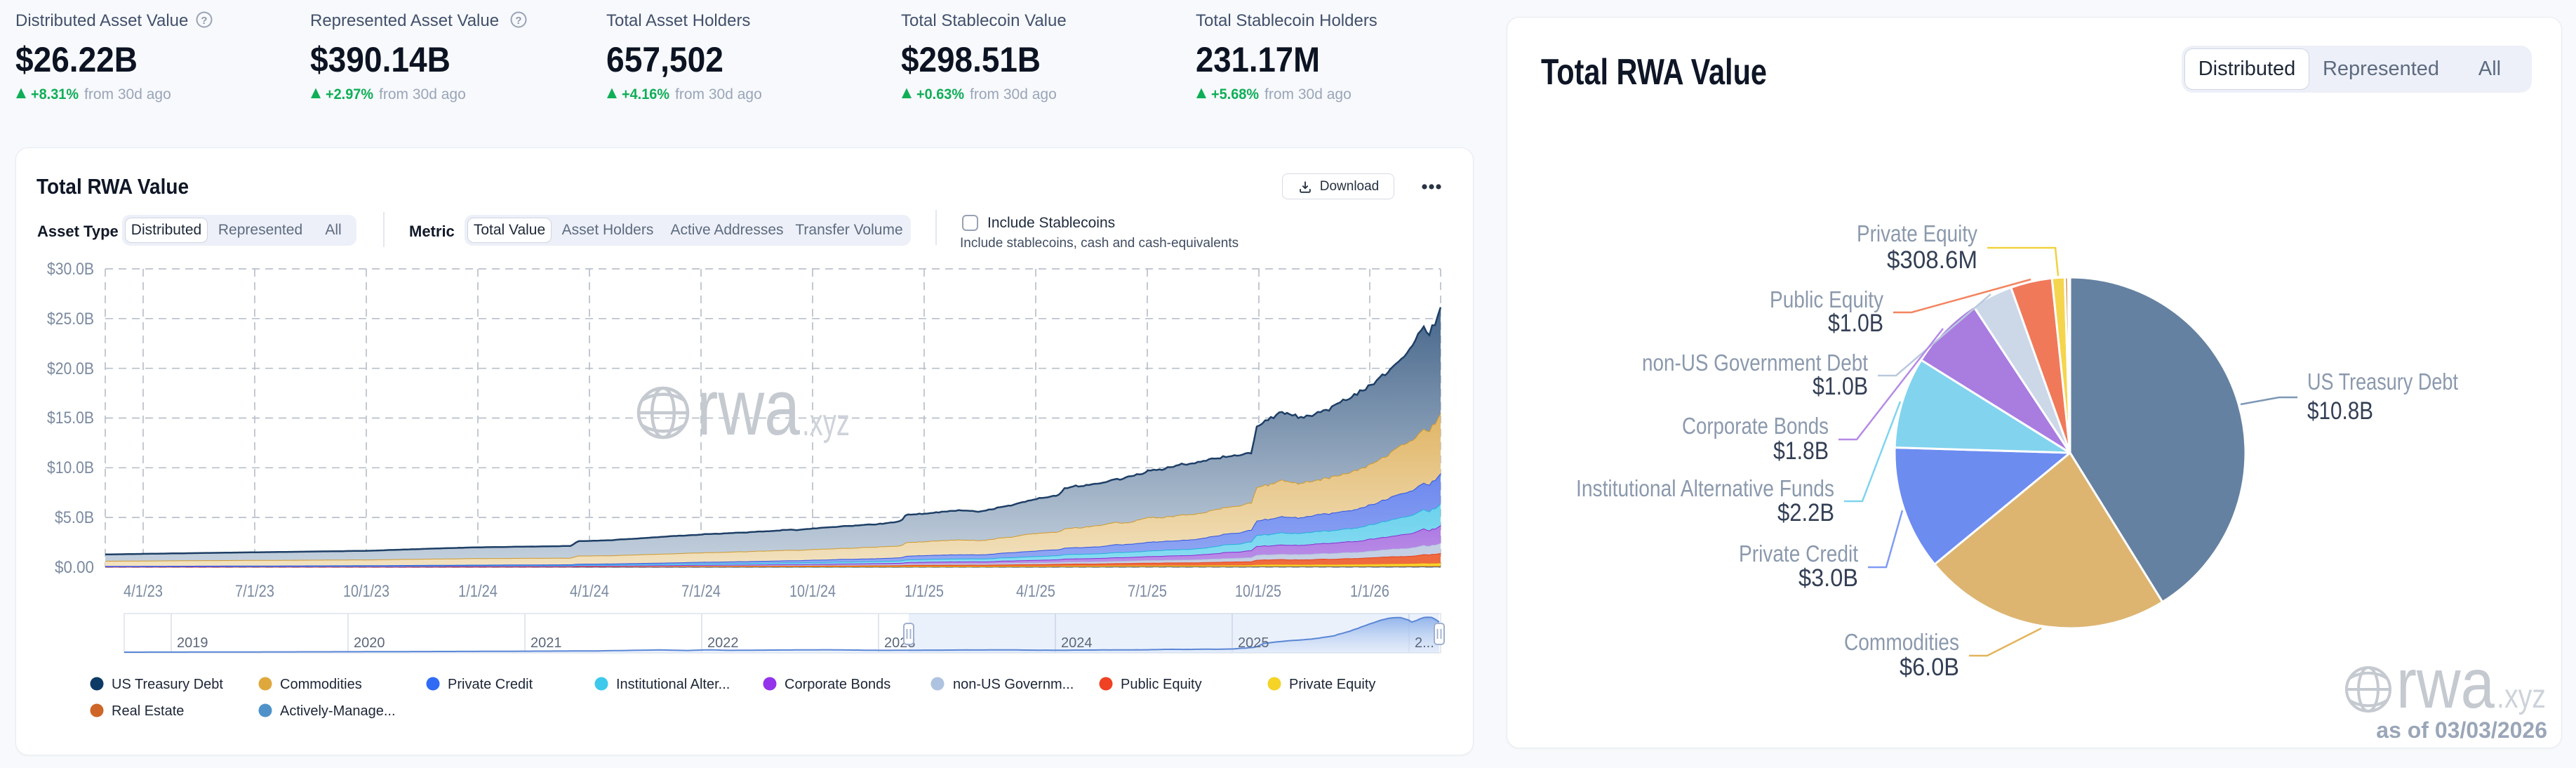  What do you see at coordinates (1705, 488) in the screenshot?
I see `svg-text:Institutional Alternative Fund: Institutional Alternative Funds` at bounding box center [1705, 488].